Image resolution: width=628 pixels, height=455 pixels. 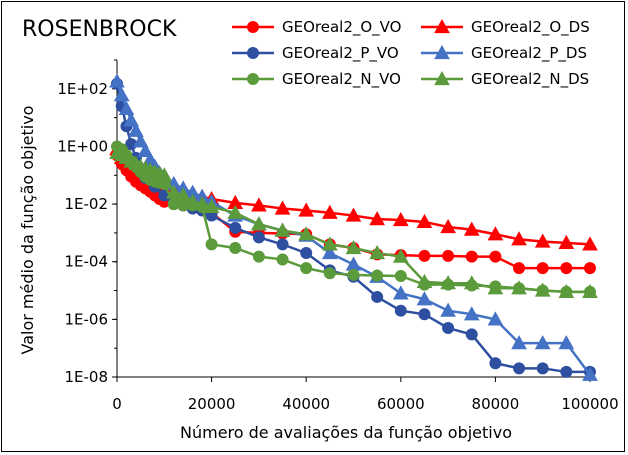 I want to click on y-axis-title: Valor médio da função objetivo, so click(x=27, y=230).